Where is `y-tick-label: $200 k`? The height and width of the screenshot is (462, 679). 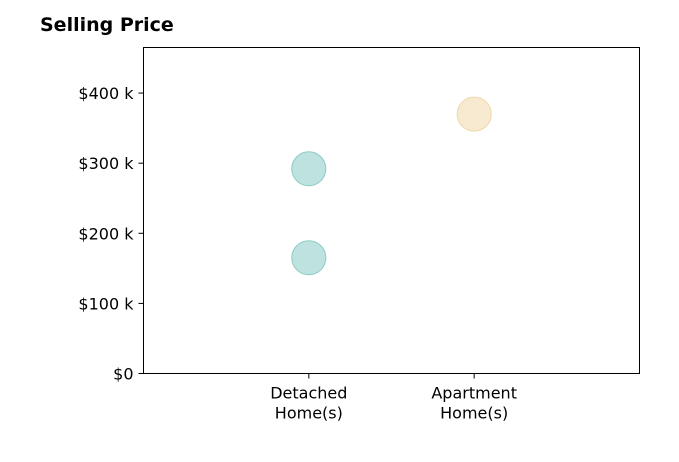
y-tick-label: $200 k is located at coordinates (106, 233).